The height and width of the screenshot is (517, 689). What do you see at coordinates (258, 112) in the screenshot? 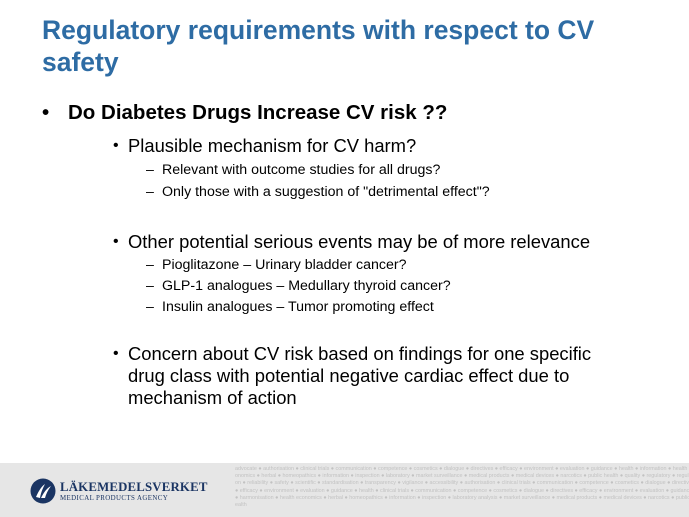
I see `main-bullet-text: Do Diabetes Drugs Increase CV risk ??` at bounding box center [258, 112].